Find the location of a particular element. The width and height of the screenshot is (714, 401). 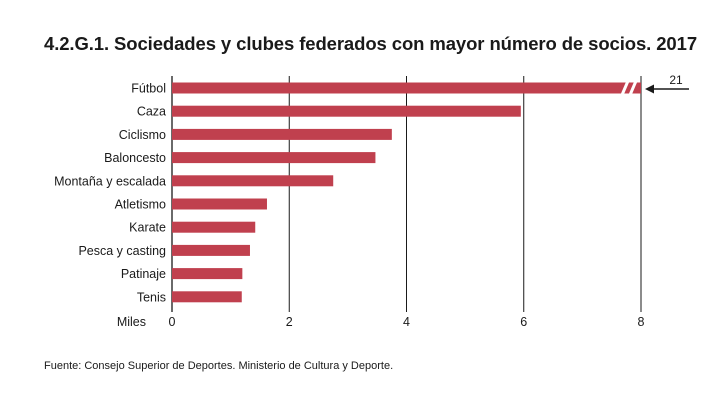

bar-ciclismo is located at coordinates (282, 134).